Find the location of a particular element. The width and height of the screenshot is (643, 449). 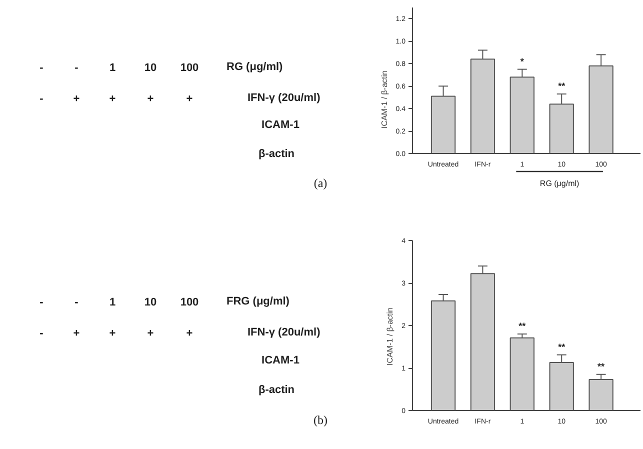

text: FRG (μg/ml) is located at coordinates (258, 301).